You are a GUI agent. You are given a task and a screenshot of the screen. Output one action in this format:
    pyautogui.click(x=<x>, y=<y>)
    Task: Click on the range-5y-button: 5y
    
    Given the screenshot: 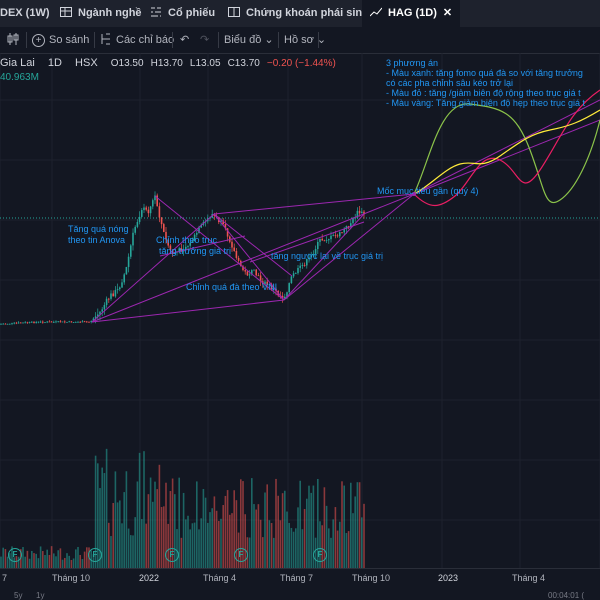 What is the action you would take?
    pyautogui.click(x=18, y=595)
    